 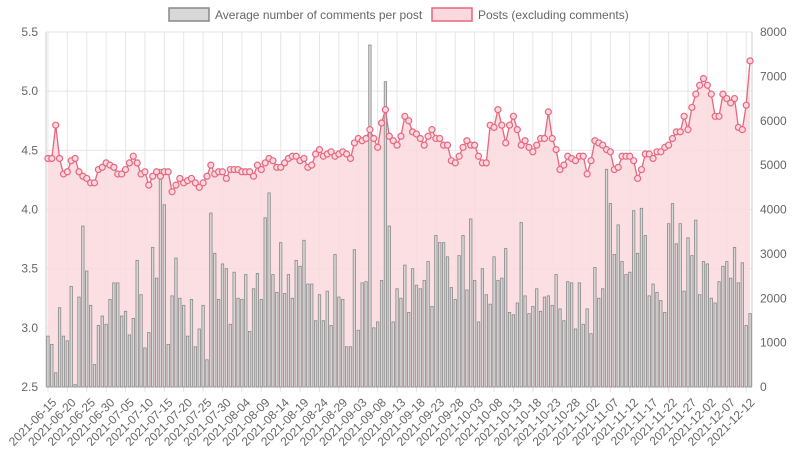 I want to click on legend-label-comments: Average number of comments per post, so click(x=319, y=15).